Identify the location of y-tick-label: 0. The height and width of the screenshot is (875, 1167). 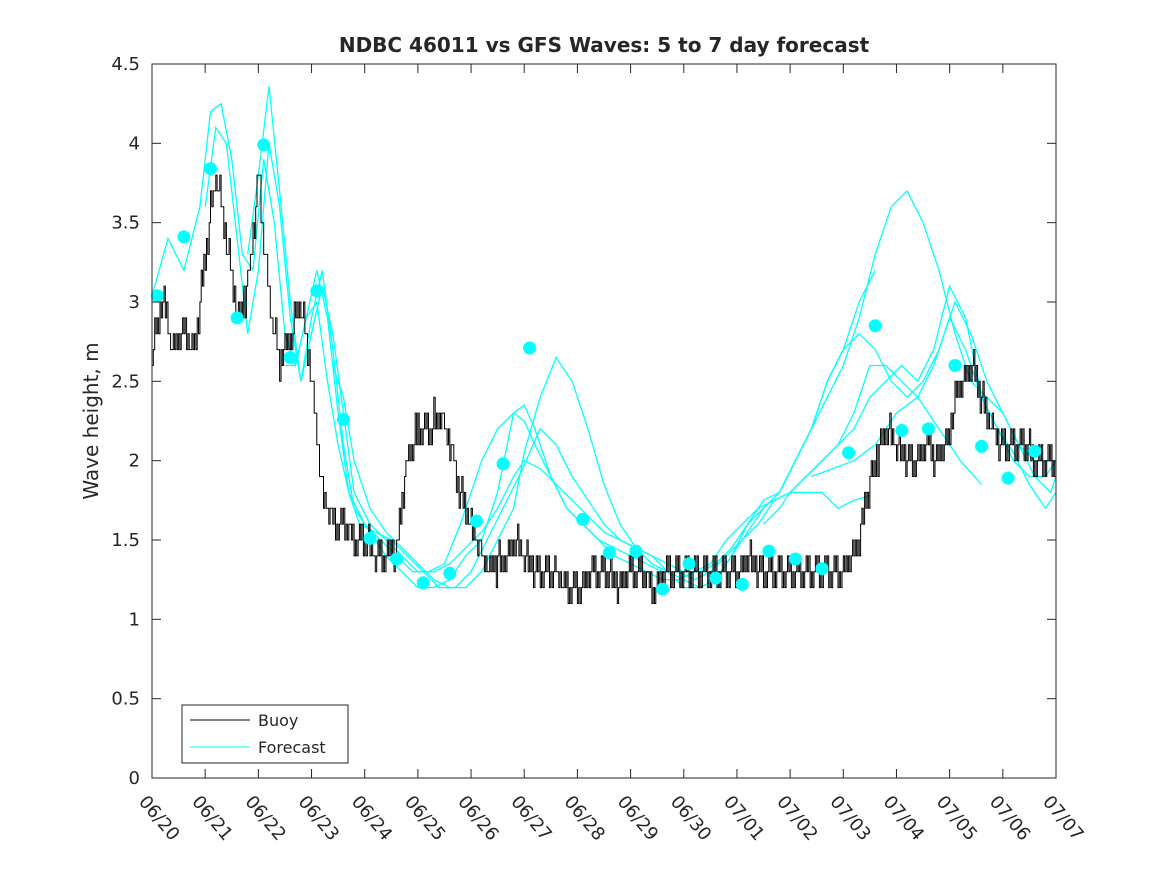
(134, 778).